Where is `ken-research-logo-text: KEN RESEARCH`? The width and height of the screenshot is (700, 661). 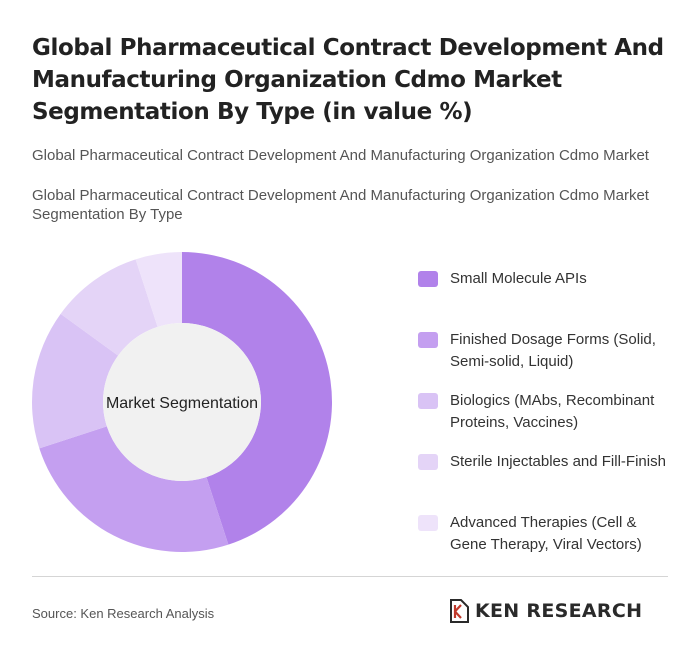
ken-research-logo-text: KEN RESEARCH is located at coordinates (559, 611).